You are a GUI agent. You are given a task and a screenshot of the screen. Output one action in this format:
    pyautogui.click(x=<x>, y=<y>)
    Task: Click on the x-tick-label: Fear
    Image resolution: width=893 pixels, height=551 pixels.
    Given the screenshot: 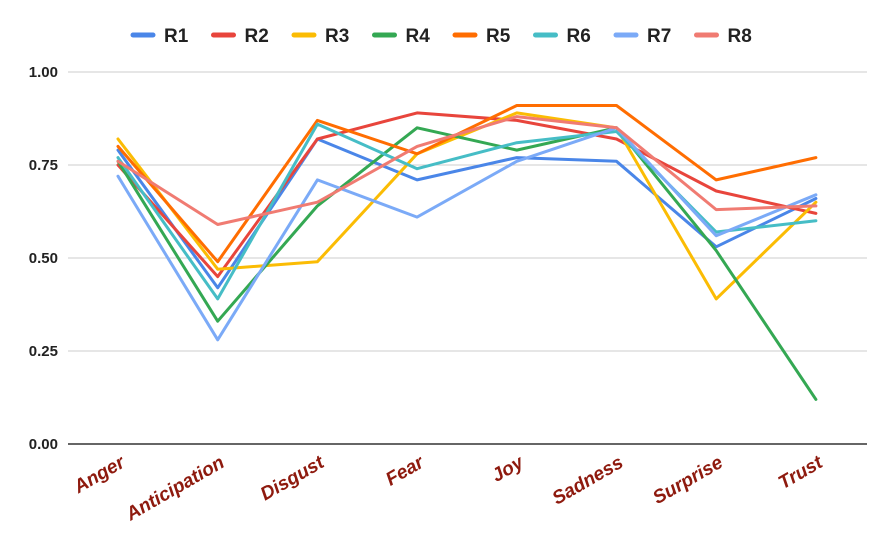 What is the action you would take?
    pyautogui.click(x=405, y=470)
    